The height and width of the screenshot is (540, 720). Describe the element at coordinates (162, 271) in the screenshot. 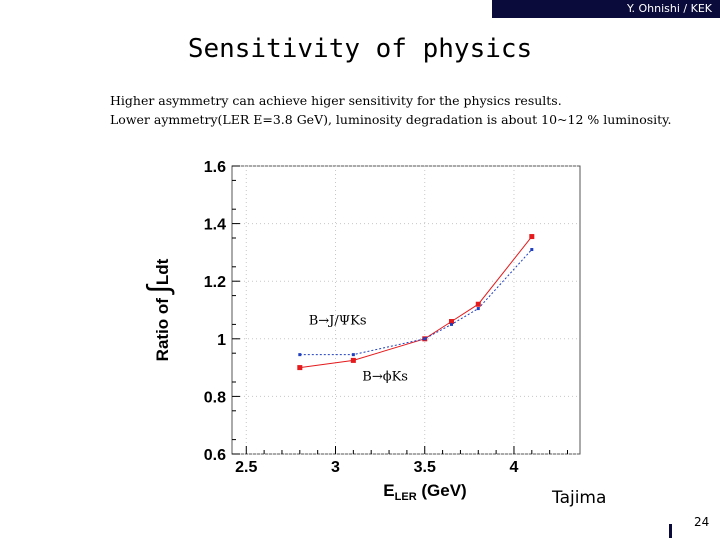

I see `y-axis-label-post: Ldt` at that location.